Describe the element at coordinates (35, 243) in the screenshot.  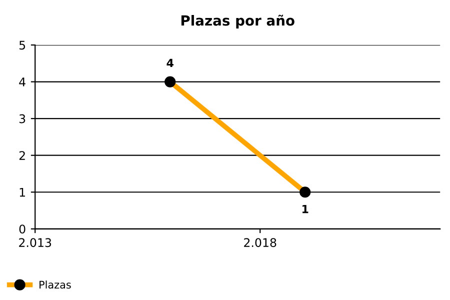
I see `x-tick-label: 2.013` at that location.